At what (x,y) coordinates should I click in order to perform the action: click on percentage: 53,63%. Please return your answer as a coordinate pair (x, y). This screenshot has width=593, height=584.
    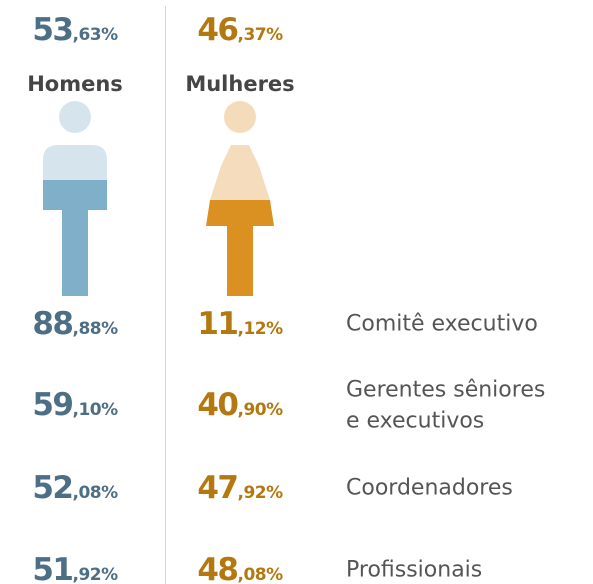
    Looking at the image, I should click on (75, 30).